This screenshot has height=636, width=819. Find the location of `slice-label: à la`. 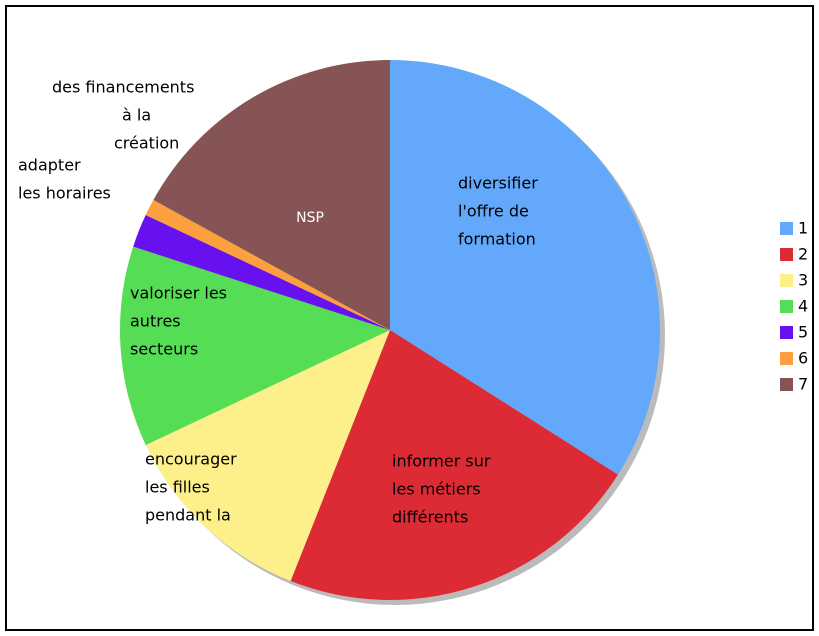

slice-label: à la is located at coordinates (136, 115).